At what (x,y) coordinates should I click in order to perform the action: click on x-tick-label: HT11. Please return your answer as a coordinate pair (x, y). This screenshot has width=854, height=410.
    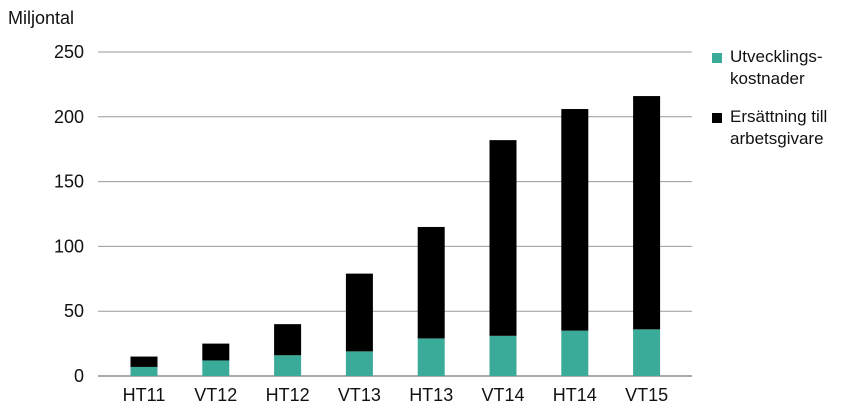
    Looking at the image, I should click on (144, 395).